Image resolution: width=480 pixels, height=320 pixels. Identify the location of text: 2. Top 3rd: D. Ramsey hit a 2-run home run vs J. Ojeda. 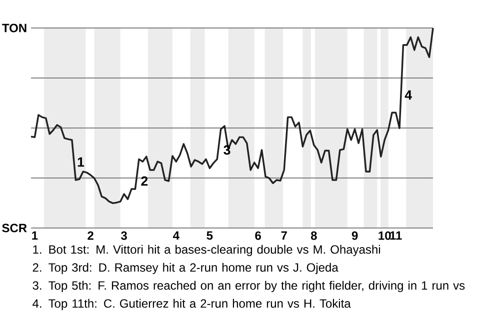
(185, 268).